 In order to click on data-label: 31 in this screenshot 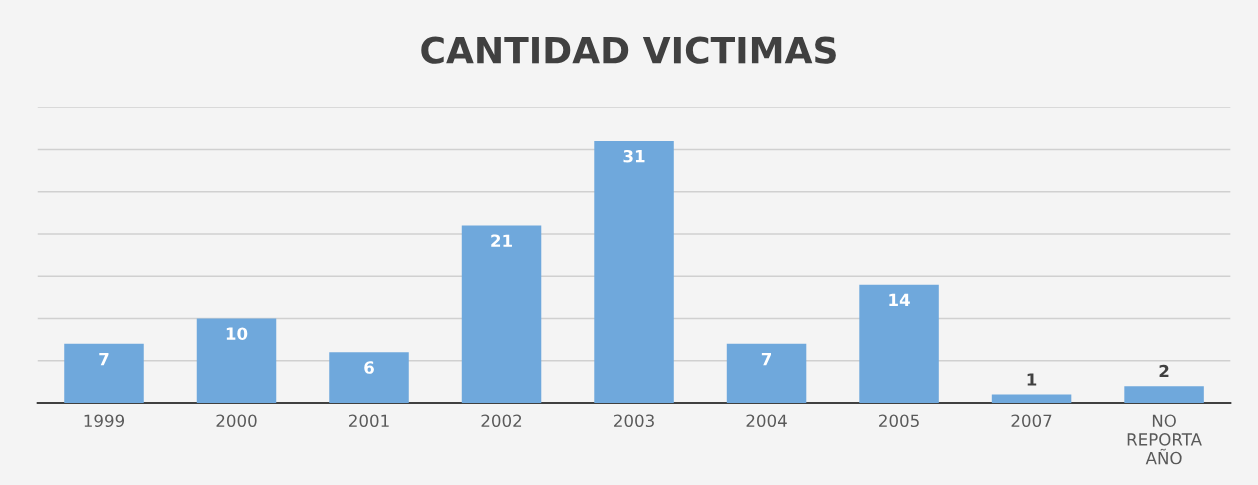, I will do `click(634, 156)`.